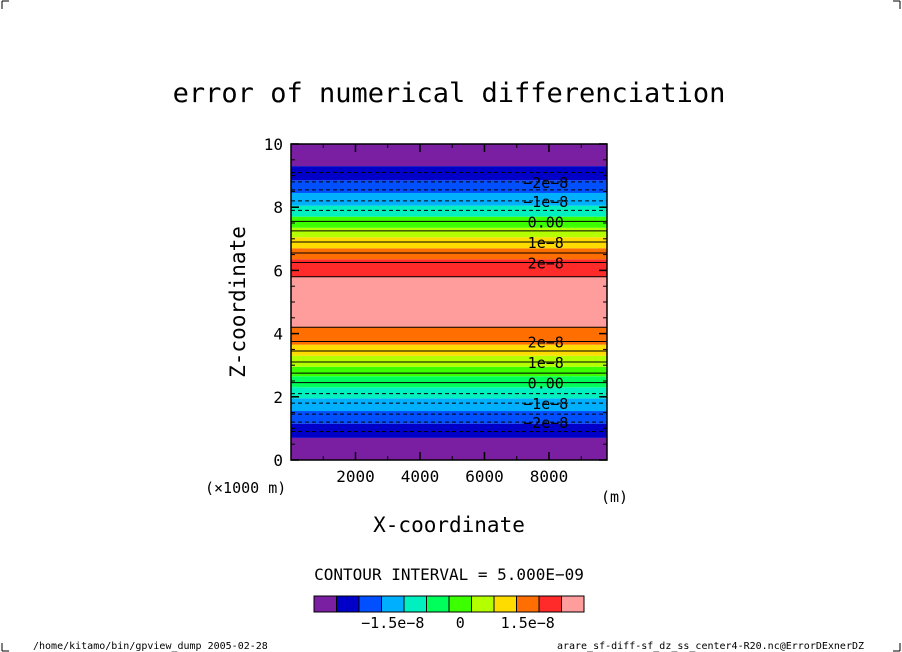  Describe the element at coordinates (278, 397) in the screenshot. I see `y-tick-label-1: 2` at that location.